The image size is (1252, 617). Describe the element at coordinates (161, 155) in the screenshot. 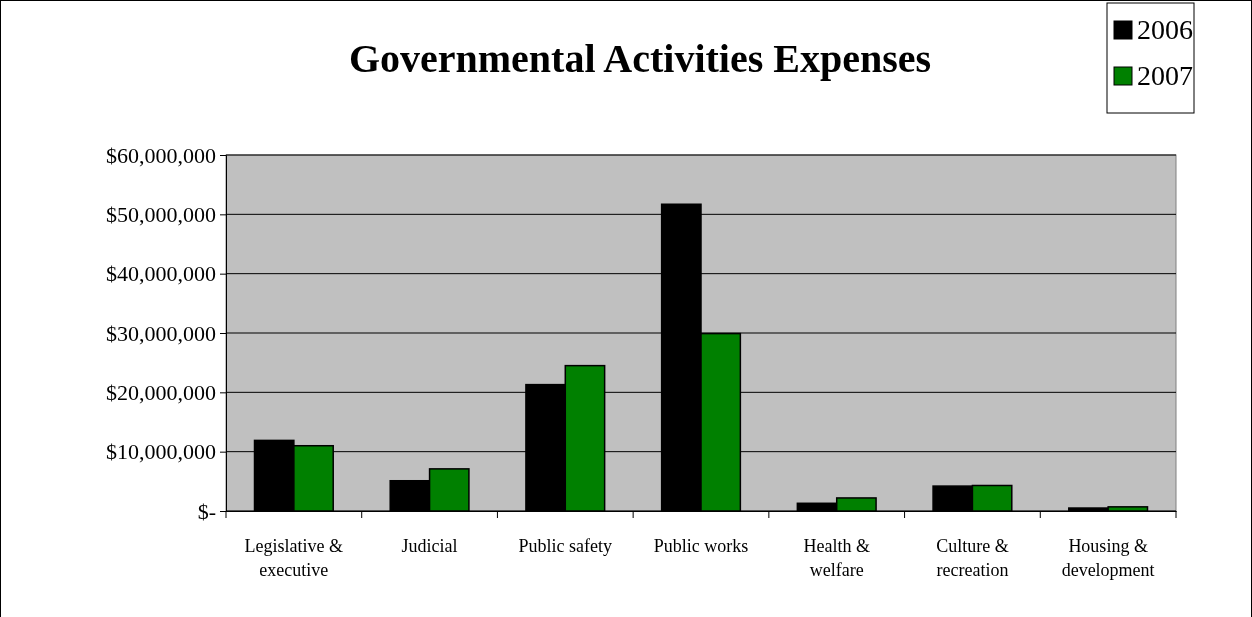

I see `y-tick-label: $60,000,000` at that location.